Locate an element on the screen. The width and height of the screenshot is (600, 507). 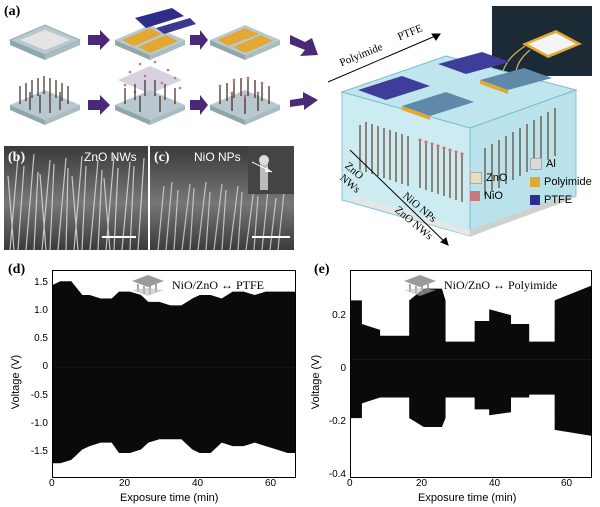
chart-e-xtick: 40 is located at coordinates (495, 483).